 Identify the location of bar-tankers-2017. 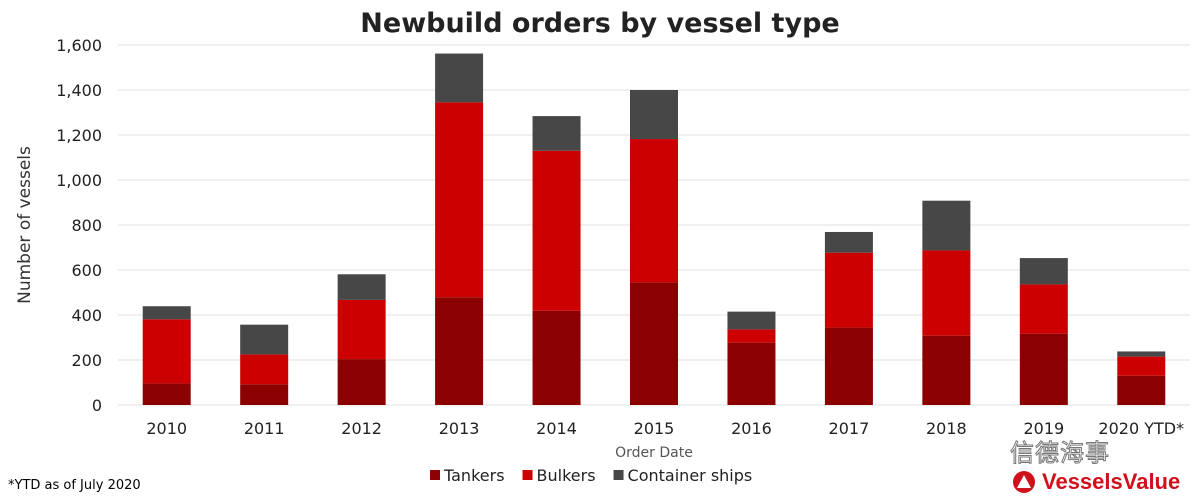
(848, 366).